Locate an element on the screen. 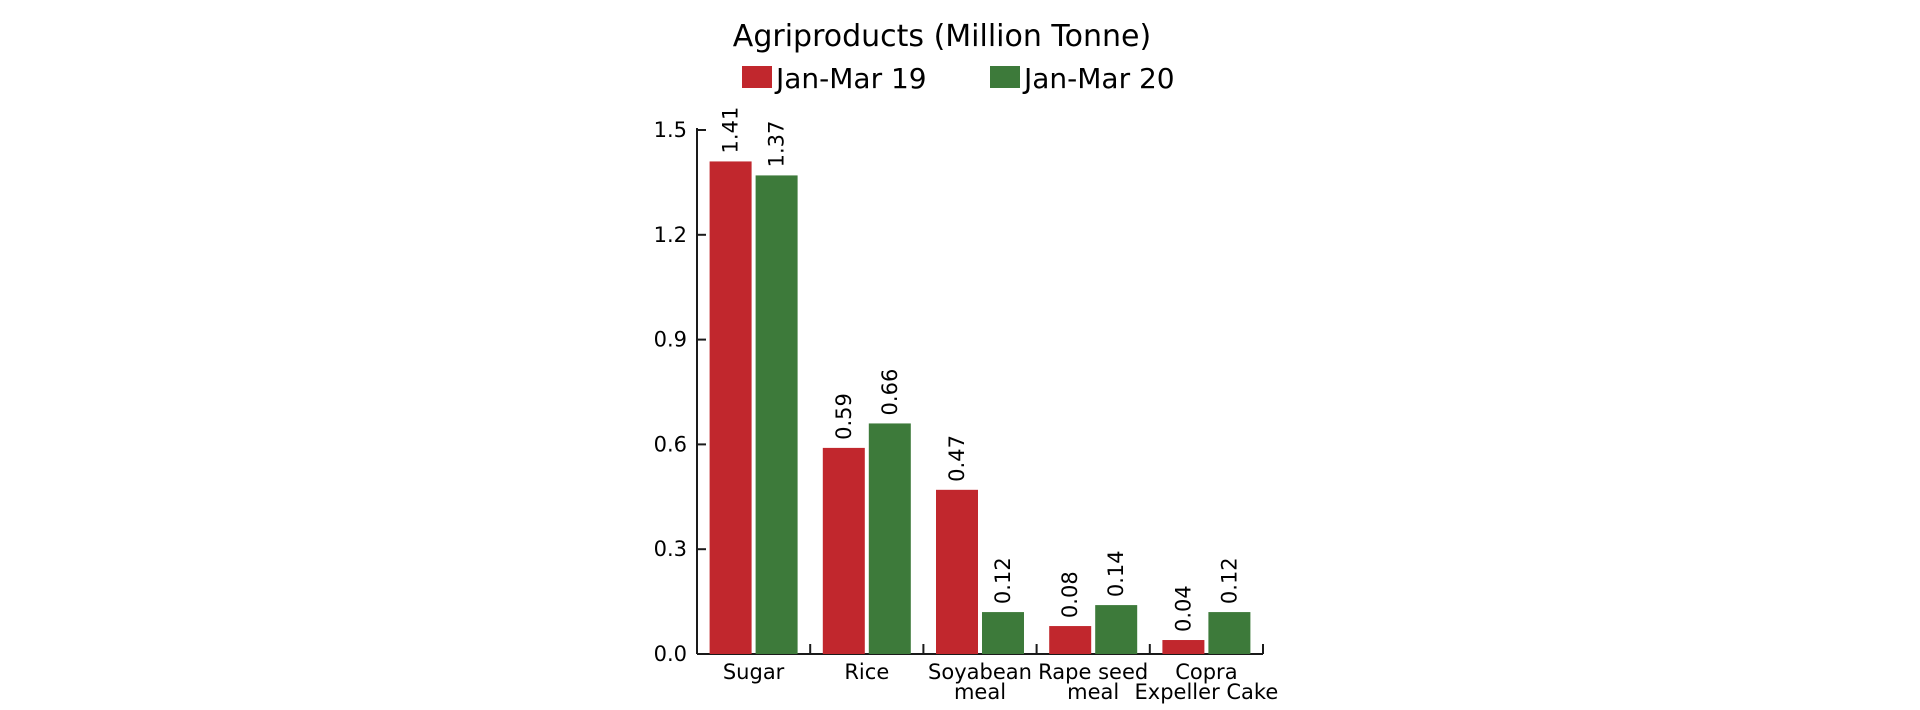 The image size is (1920, 710). y-tick-label: 0.6 is located at coordinates (670, 444).